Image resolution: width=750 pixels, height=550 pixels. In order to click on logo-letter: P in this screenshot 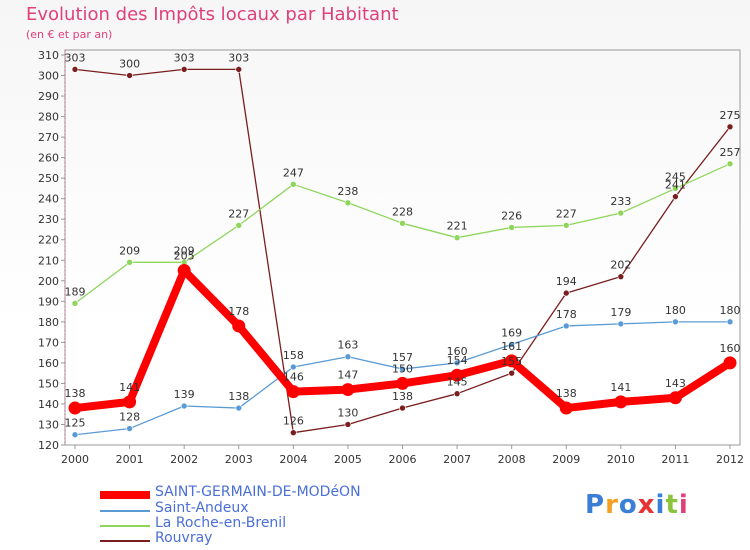, I will do `click(595, 505)`.